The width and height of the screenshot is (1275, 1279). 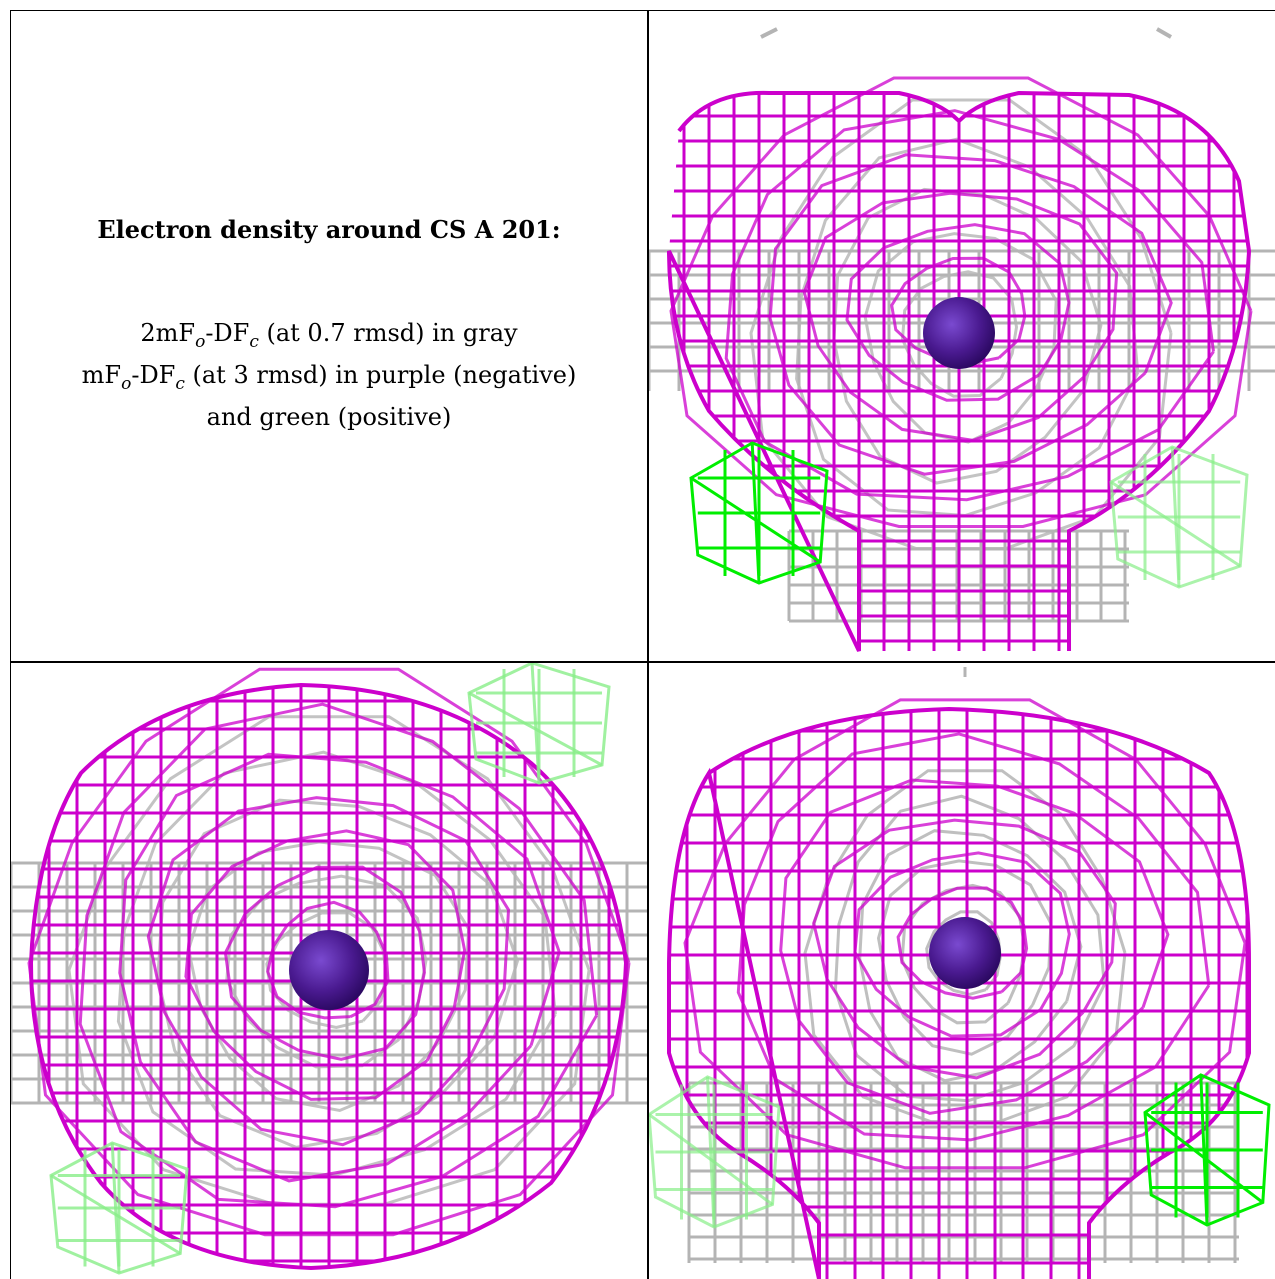 What do you see at coordinates (329, 229) in the screenshot?
I see `caption-title: Electron density around CS A 201:` at bounding box center [329, 229].